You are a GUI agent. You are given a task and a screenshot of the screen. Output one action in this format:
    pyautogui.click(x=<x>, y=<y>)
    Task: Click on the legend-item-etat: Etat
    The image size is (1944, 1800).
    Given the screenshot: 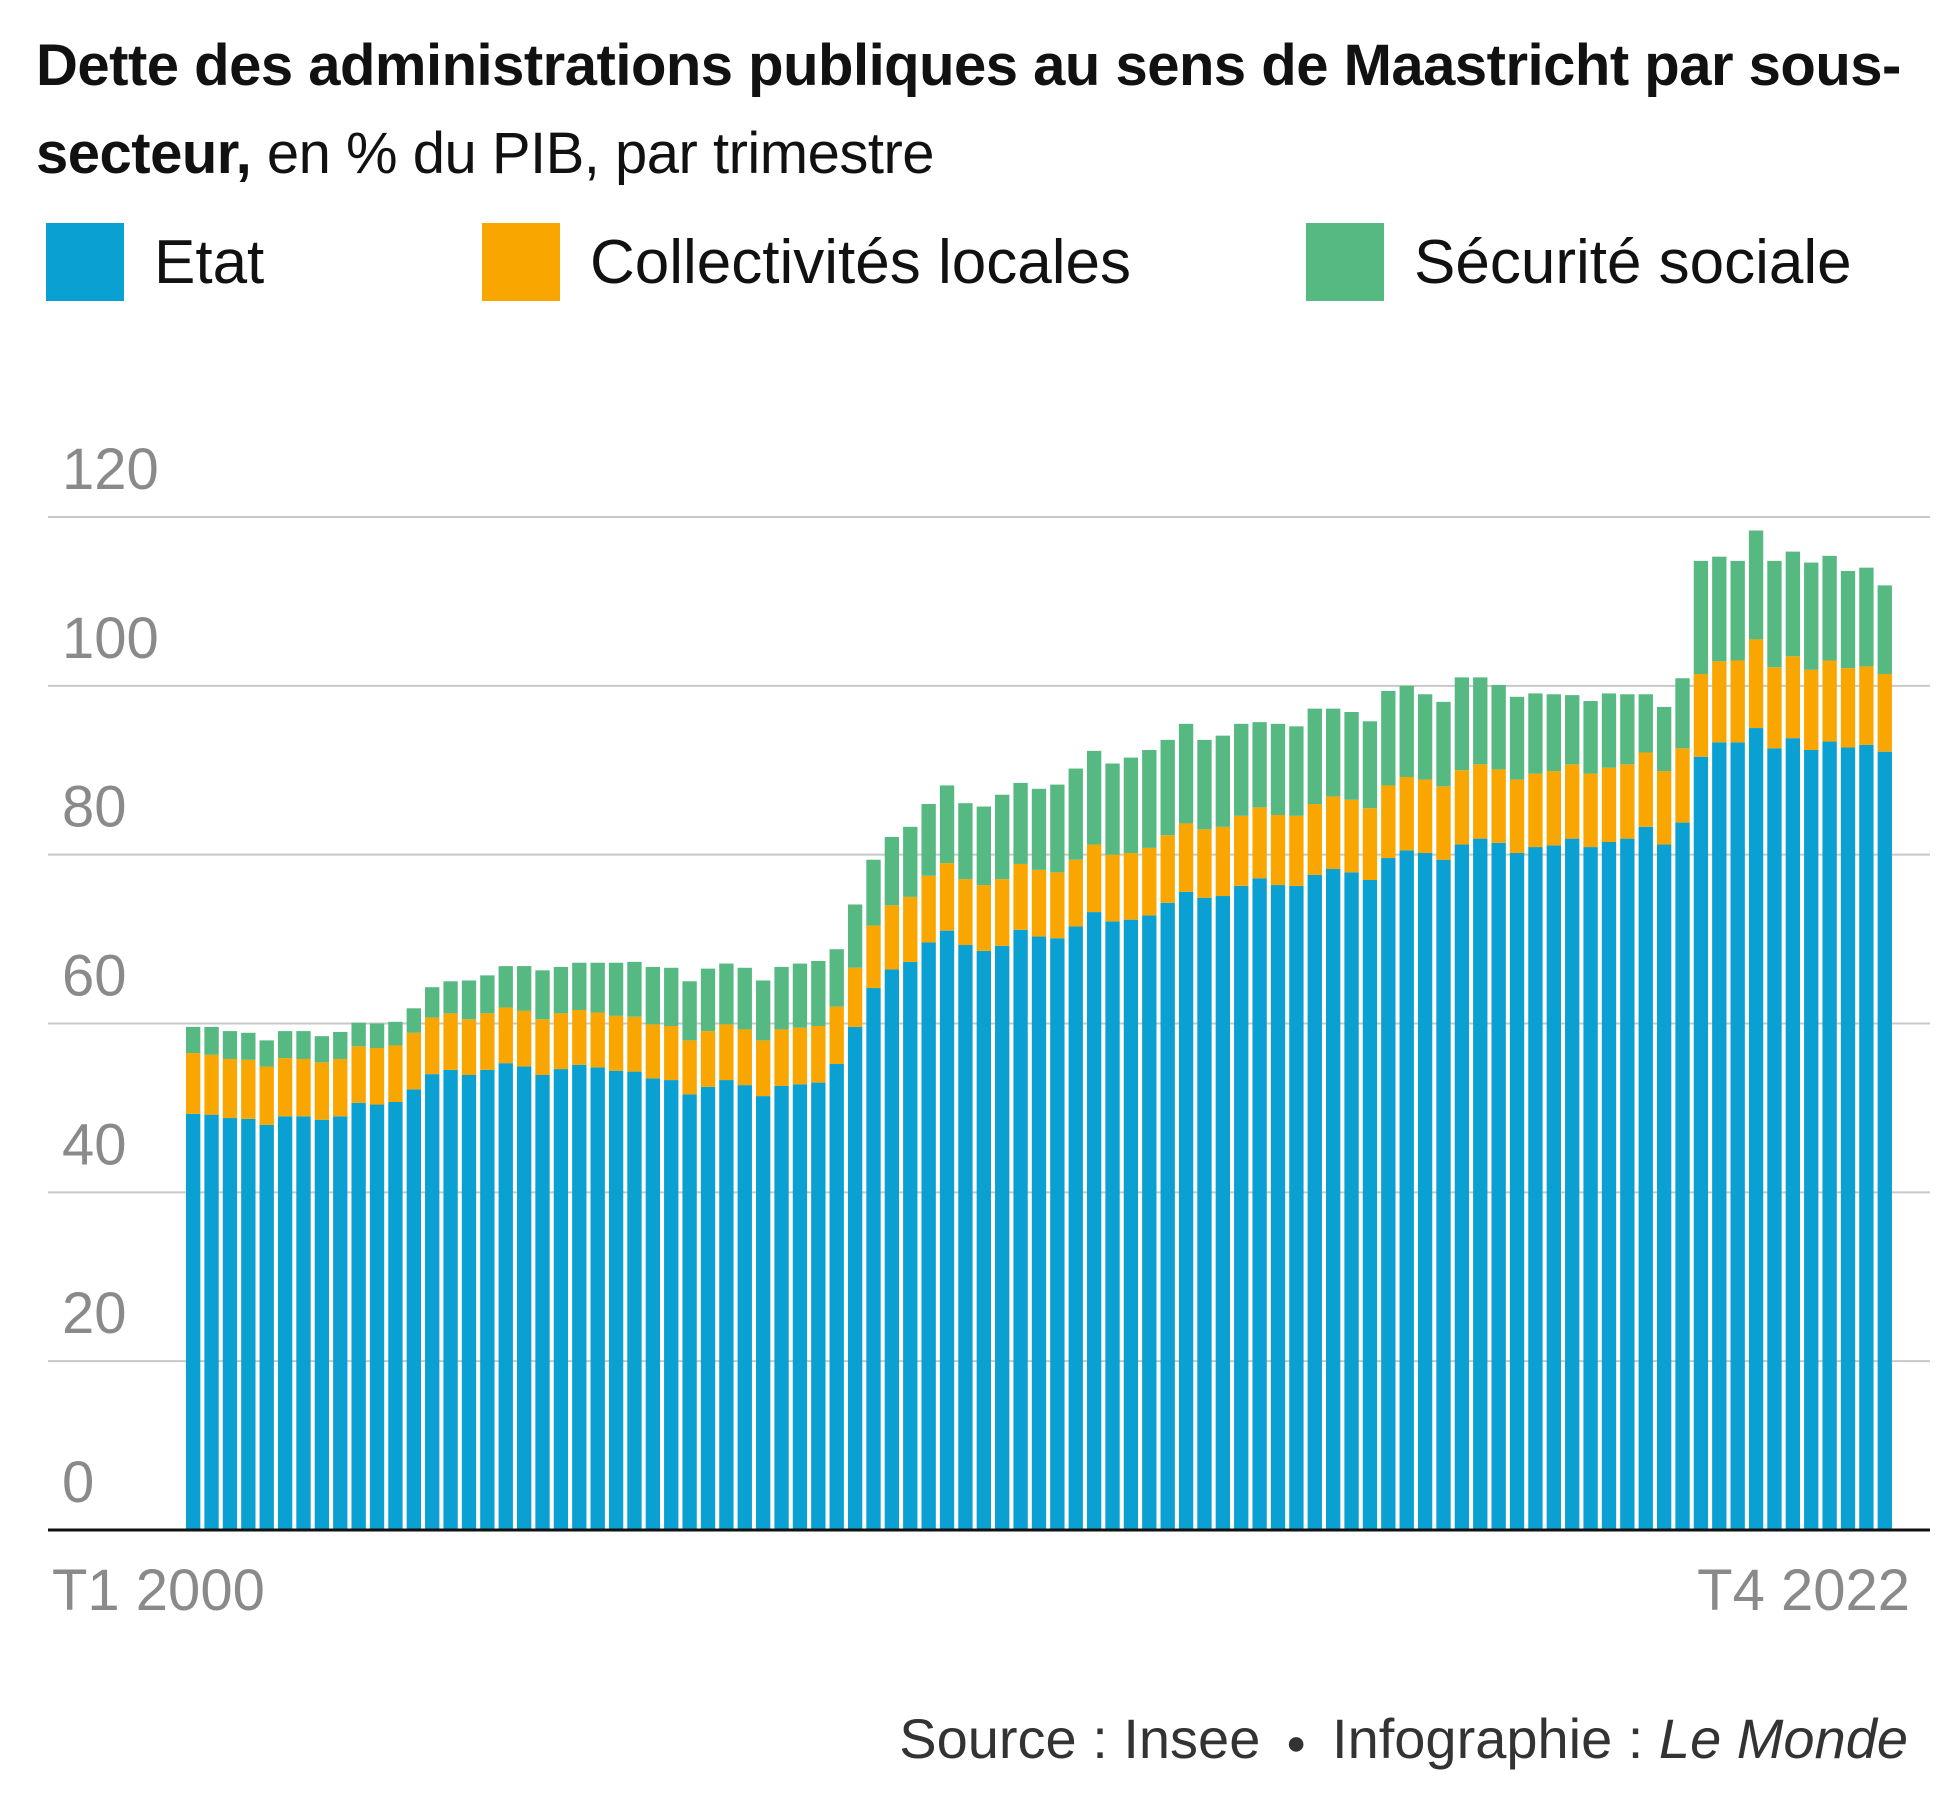 What is the action you would take?
    pyautogui.click(x=155, y=262)
    